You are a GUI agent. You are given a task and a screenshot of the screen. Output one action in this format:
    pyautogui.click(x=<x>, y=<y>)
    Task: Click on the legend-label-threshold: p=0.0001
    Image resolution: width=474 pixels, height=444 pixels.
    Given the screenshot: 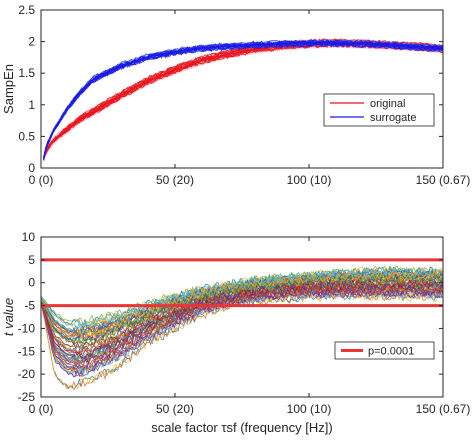 What is the action you would take?
    pyautogui.click(x=391, y=352)
    